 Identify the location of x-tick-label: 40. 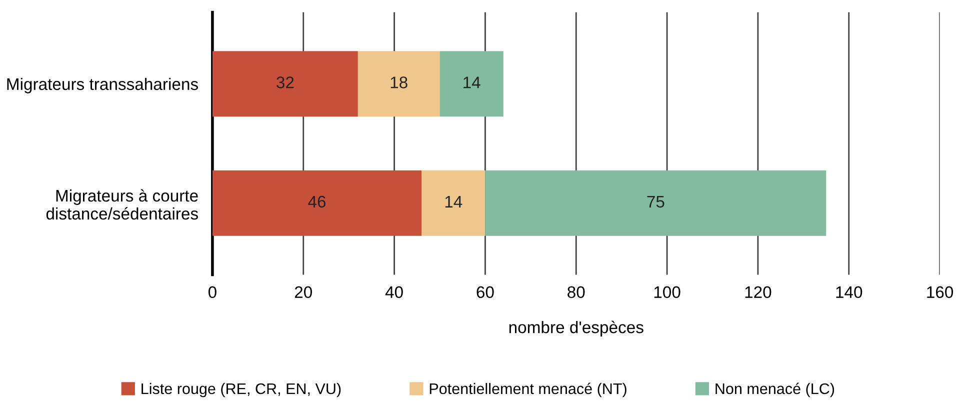
(394, 292).